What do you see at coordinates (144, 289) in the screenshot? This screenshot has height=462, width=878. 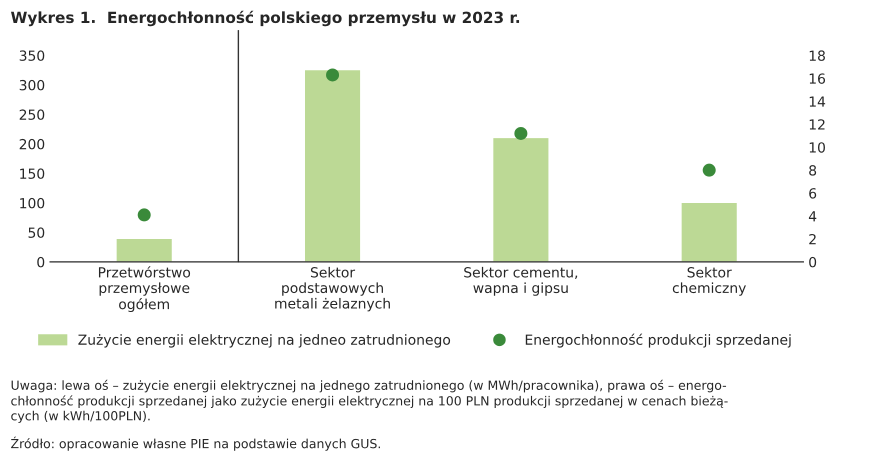 I see `x-tick-label: Przetwórstwo przemysłowe ogółem` at bounding box center [144, 289].